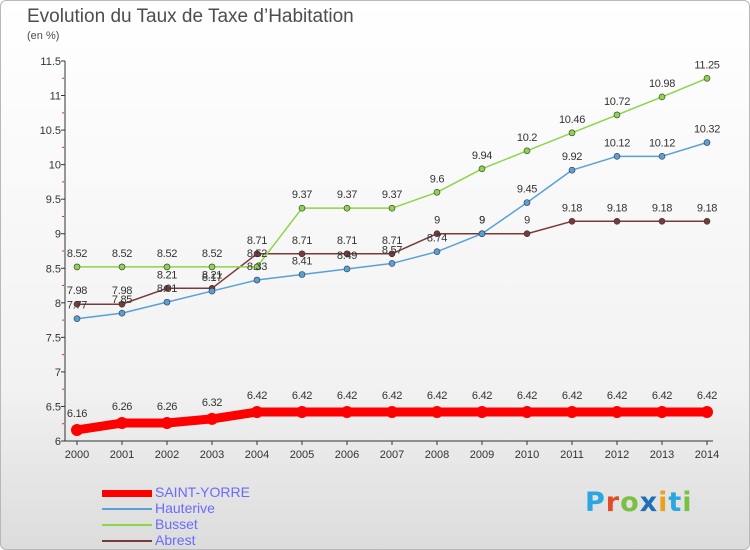 Image resolution: width=750 pixels, height=550 pixels. What do you see at coordinates (675, 502) in the screenshot?
I see `brand-letter: t` at bounding box center [675, 502].